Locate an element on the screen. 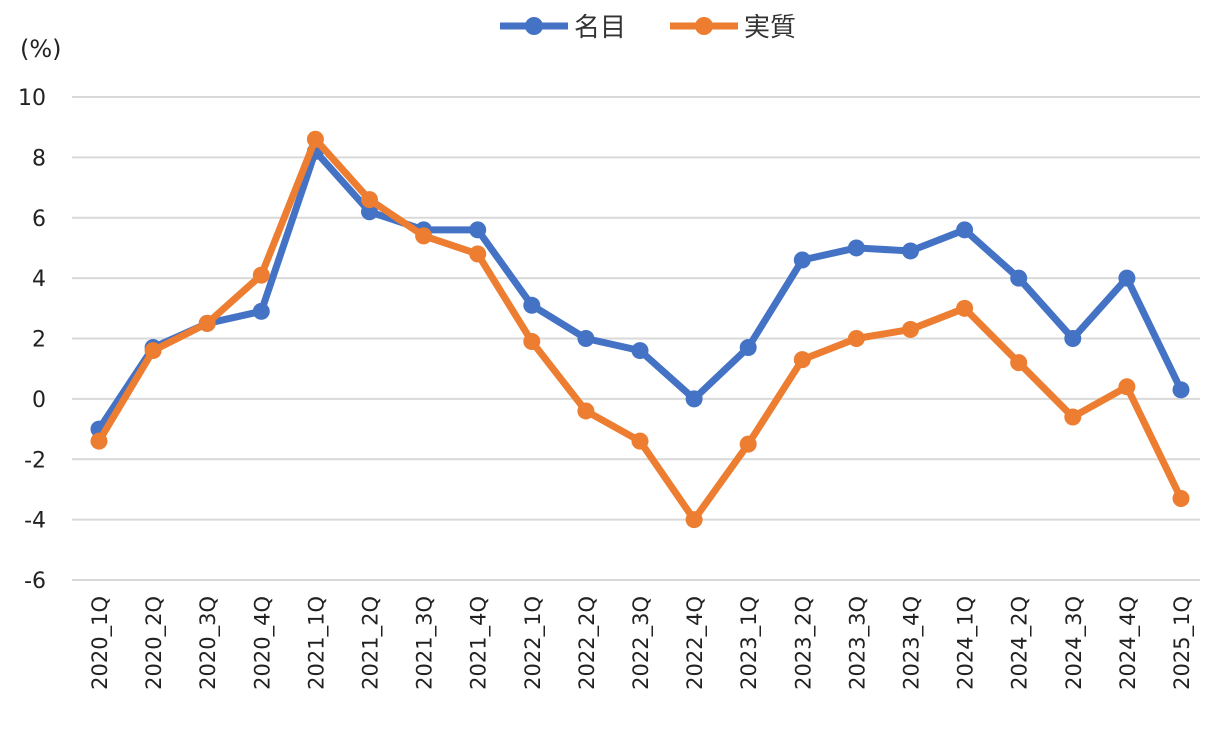 This screenshot has width=1212, height=730. legend-item: 実質 is located at coordinates (733, 28).